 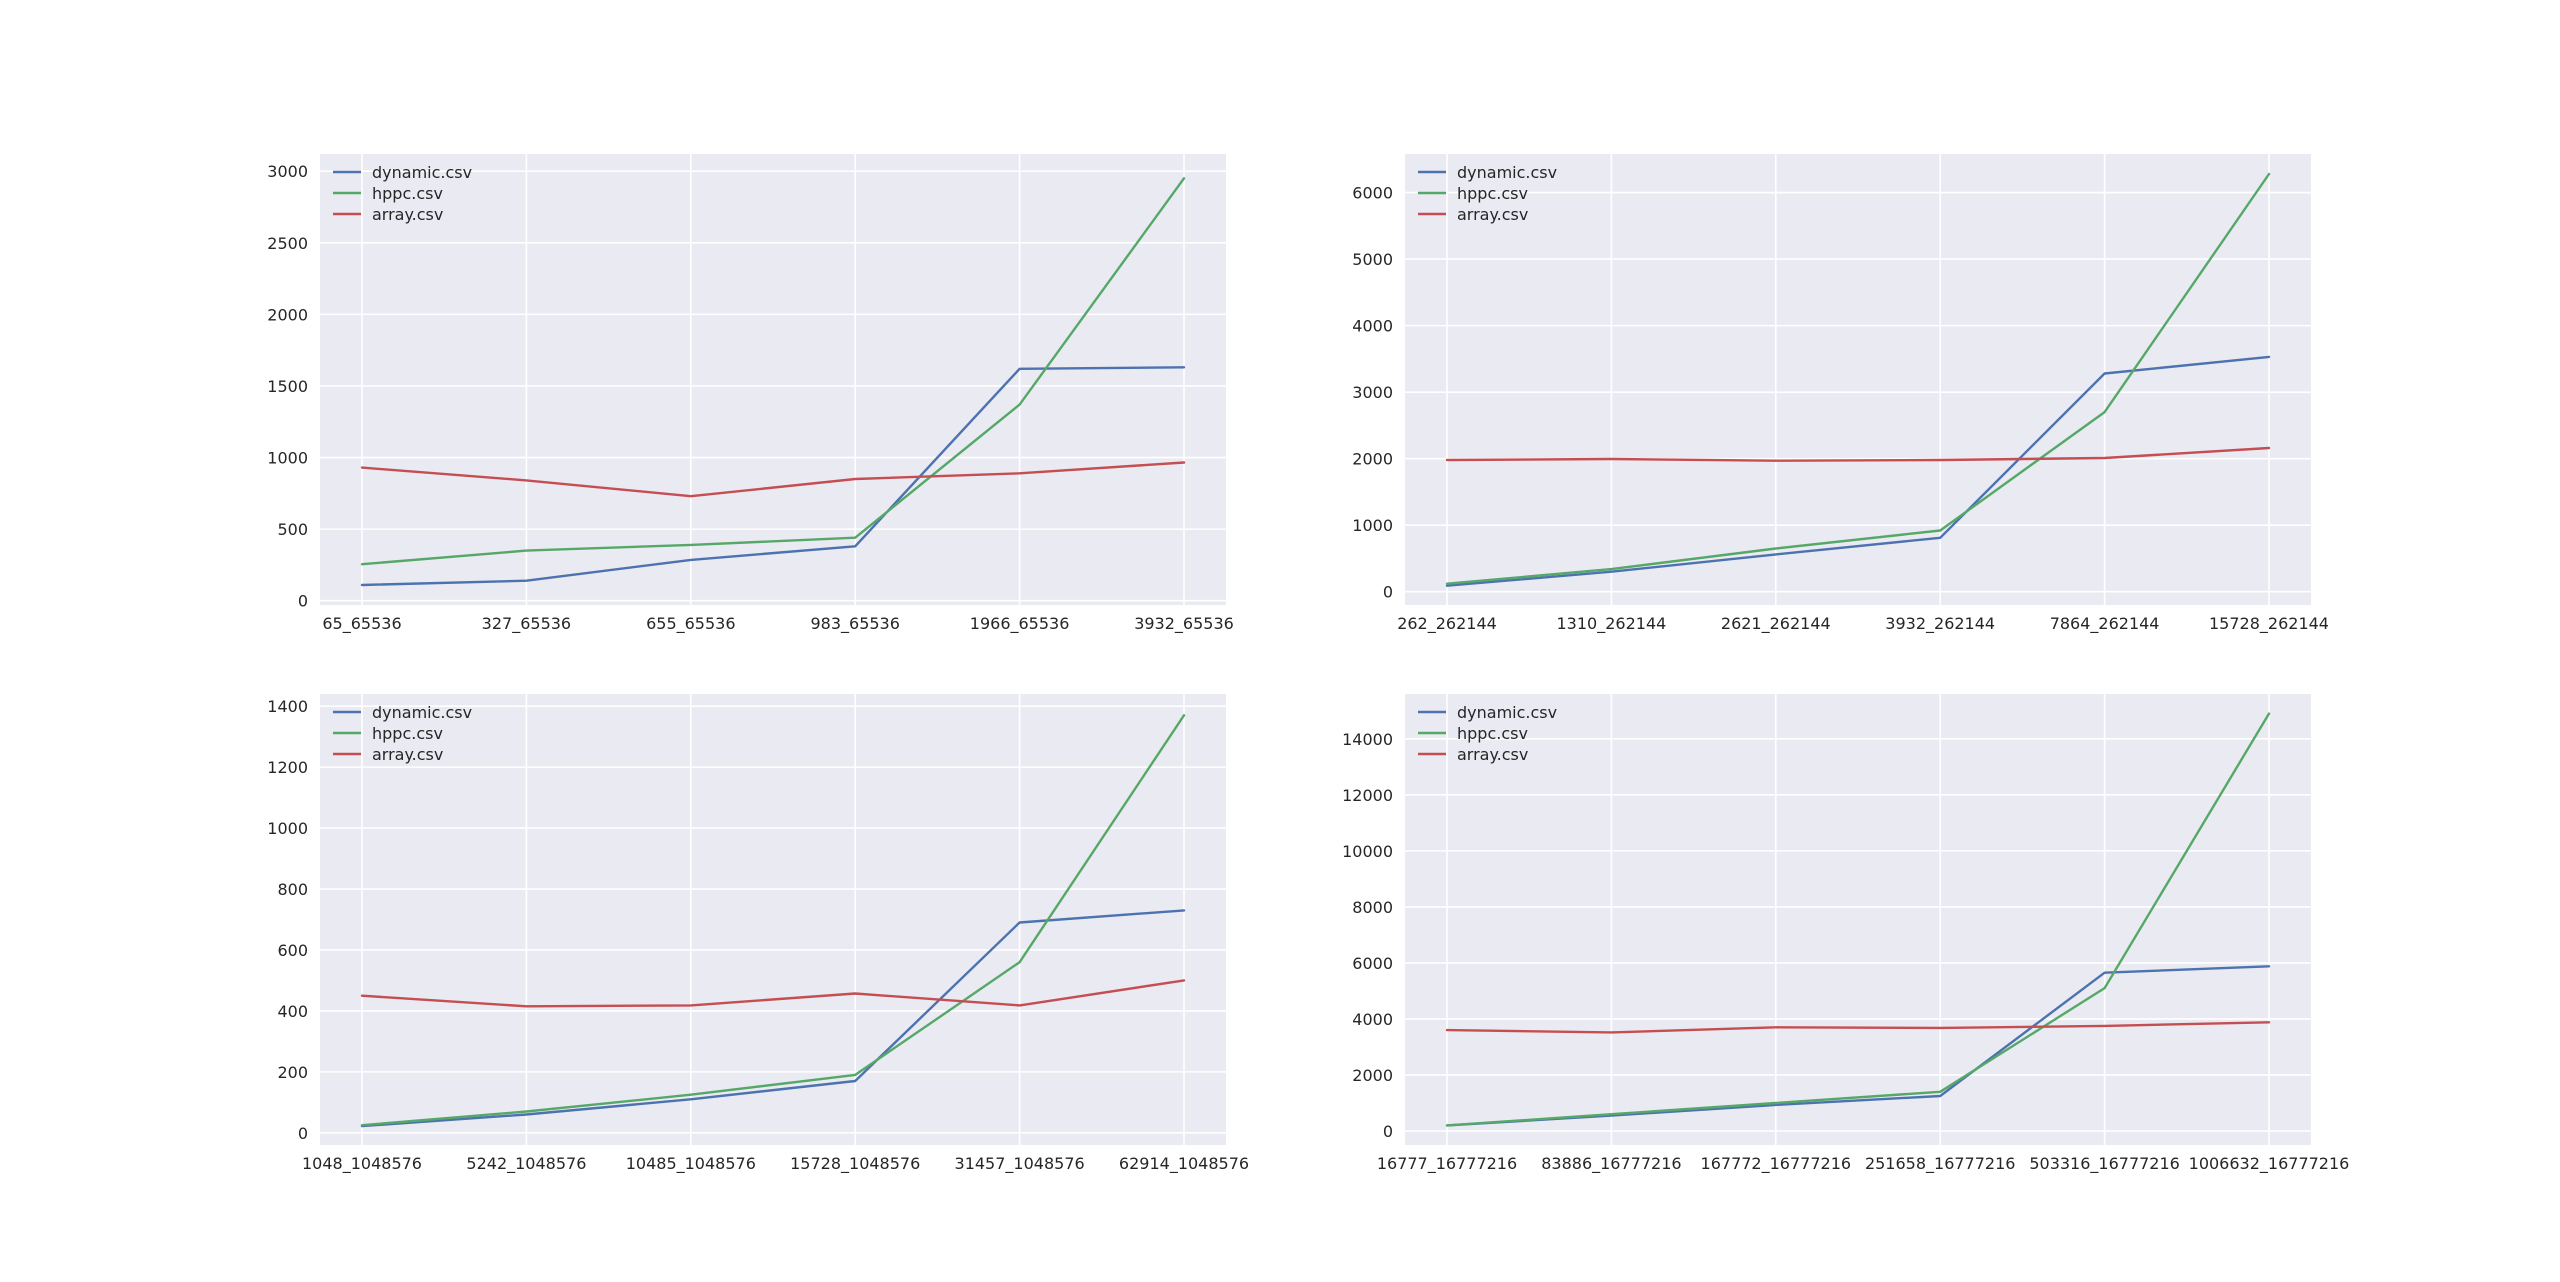 What do you see at coordinates (526, 1164) in the screenshot?
I see `x-tick-label: 5242_1048576` at bounding box center [526, 1164].